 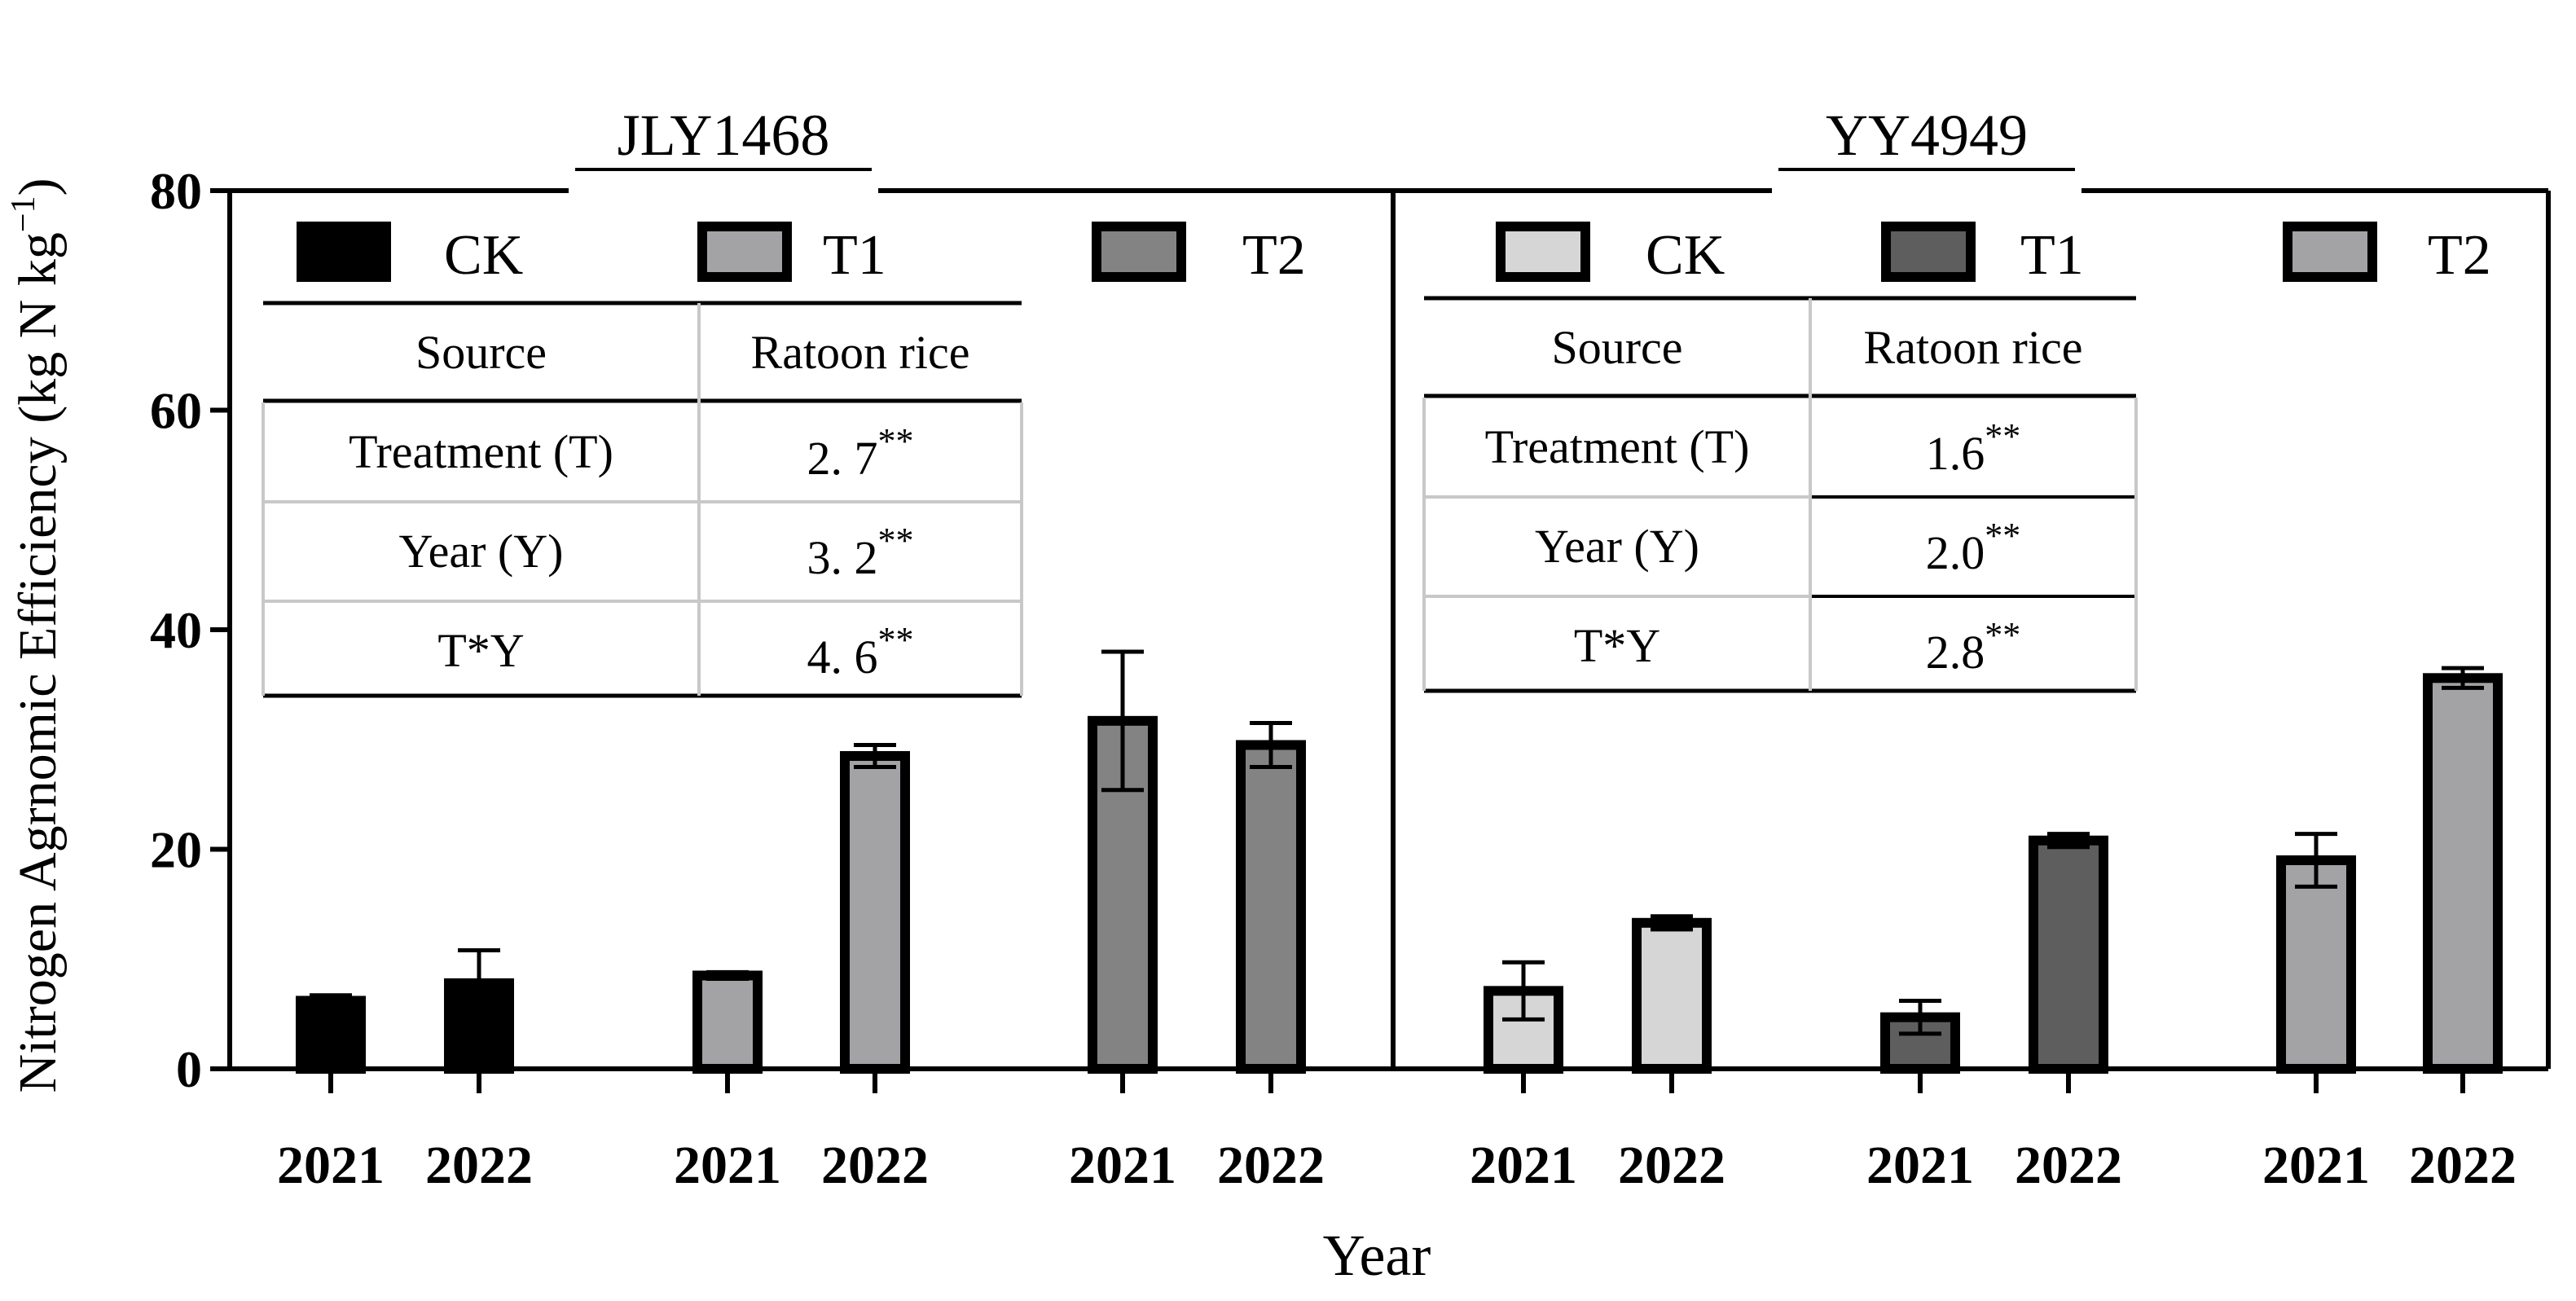 What do you see at coordinates (1955, 552) in the screenshot?
I see `table-value-number: 2.0` at bounding box center [1955, 552].